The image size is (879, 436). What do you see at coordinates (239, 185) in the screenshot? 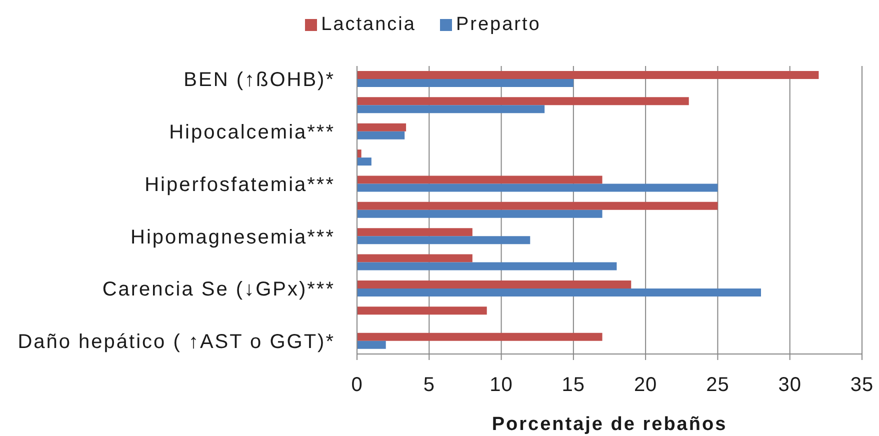
I see `y-tick-label: Hiperfosfatemia***` at bounding box center [239, 185].